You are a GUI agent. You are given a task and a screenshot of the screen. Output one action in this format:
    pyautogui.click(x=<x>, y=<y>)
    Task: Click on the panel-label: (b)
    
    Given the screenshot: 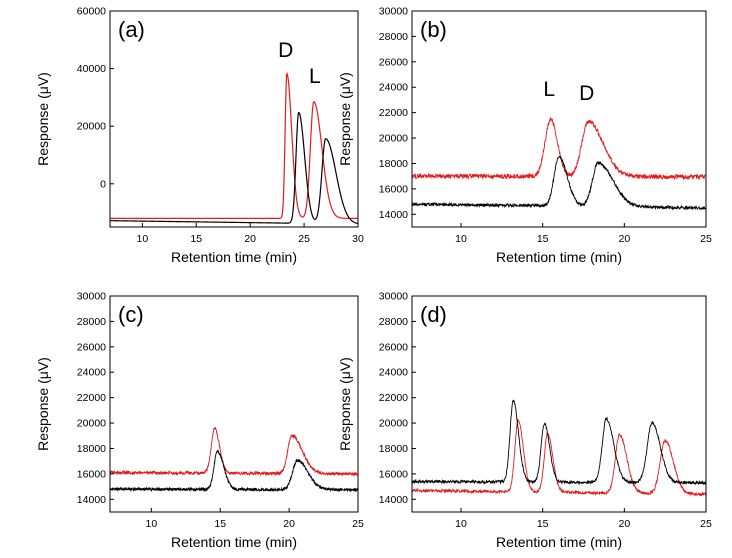 What is the action you would take?
    pyautogui.click(x=433, y=29)
    